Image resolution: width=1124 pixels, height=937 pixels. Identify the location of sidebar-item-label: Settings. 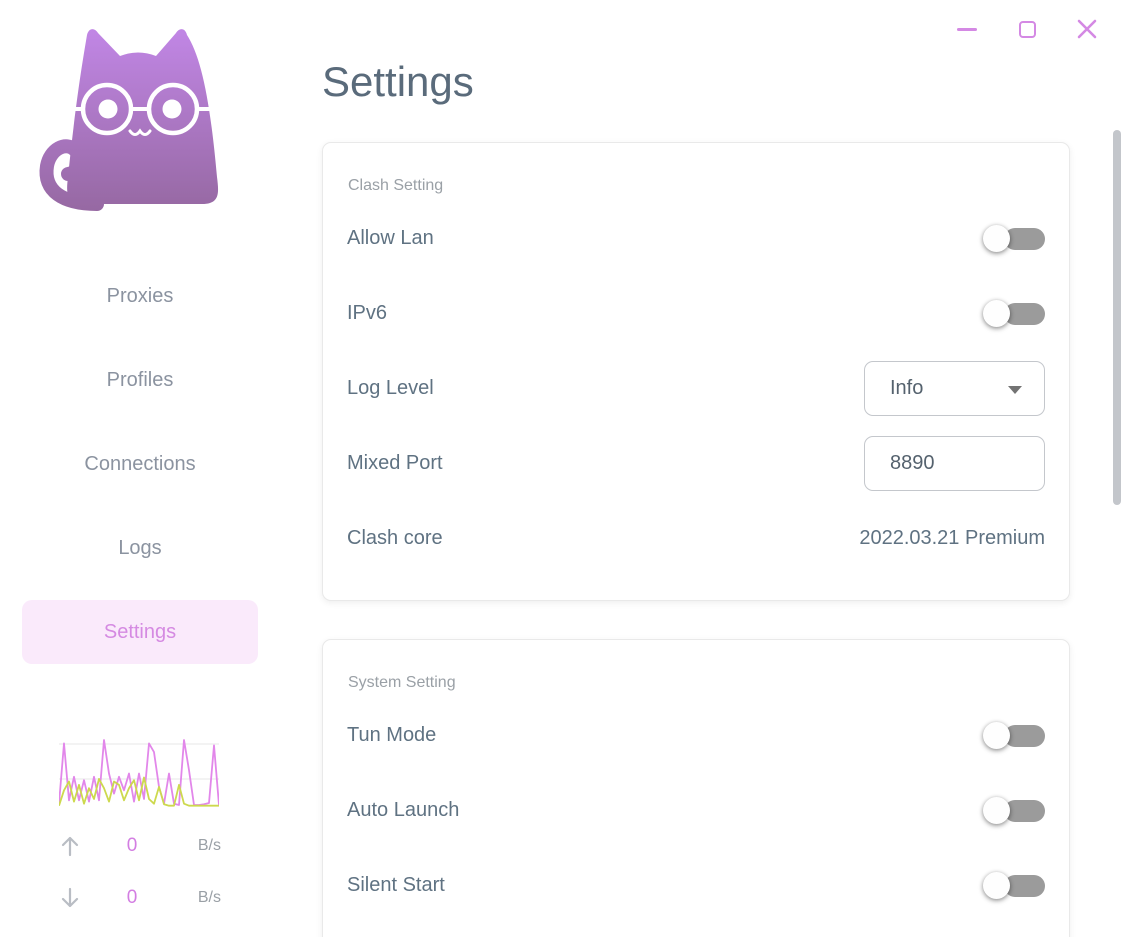
(140, 631).